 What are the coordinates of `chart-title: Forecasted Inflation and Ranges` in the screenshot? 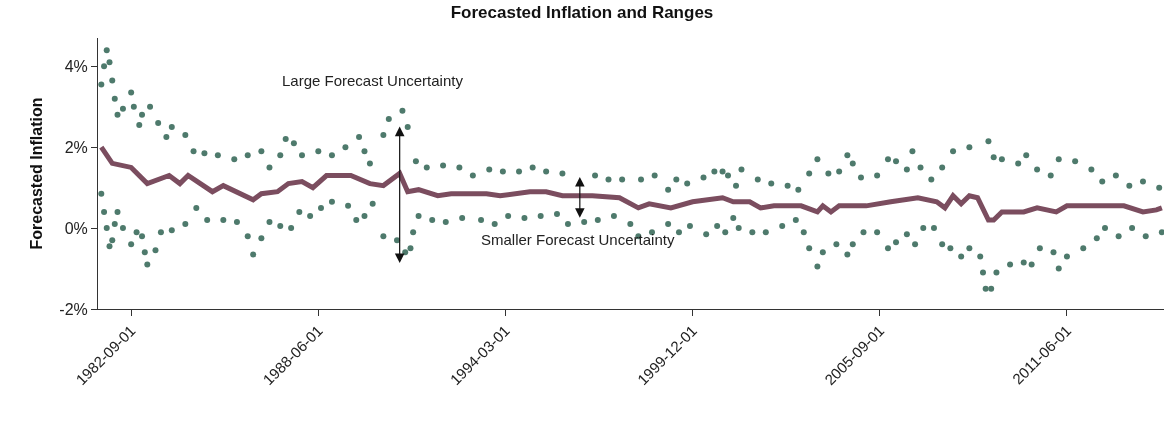 It's located at (582, 13).